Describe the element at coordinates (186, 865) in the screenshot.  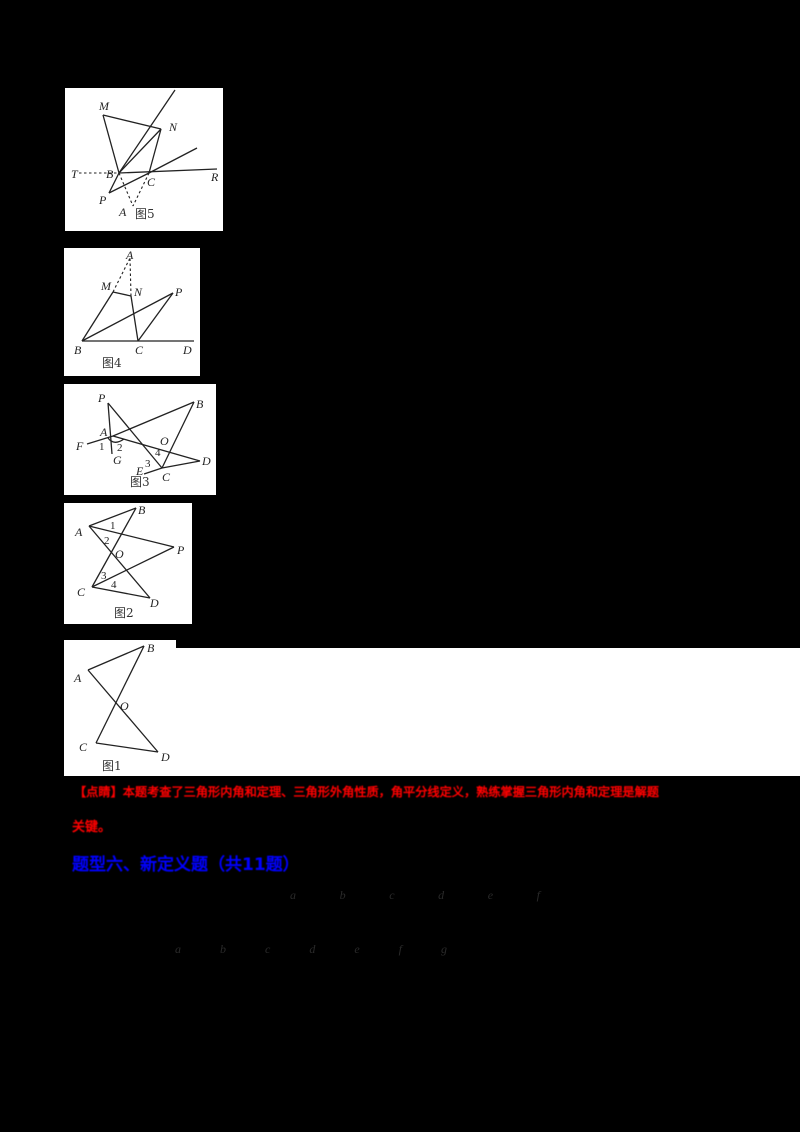
I see `section-heading: 题型六、新定义题（共11题）` at that location.